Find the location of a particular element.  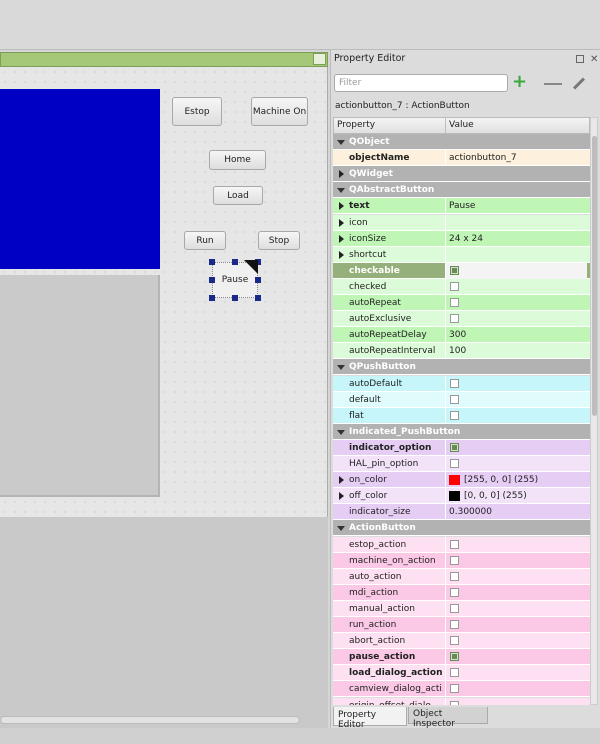

property-row: machine_on_action is located at coordinates (461, 560).